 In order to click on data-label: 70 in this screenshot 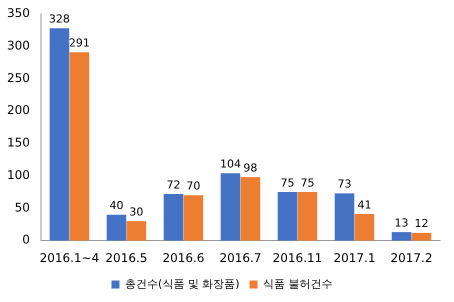, I will do `click(193, 186)`.